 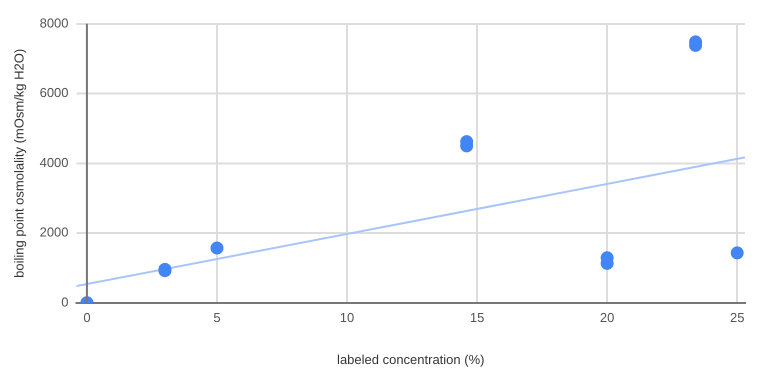 I want to click on y-tick-label: 6000, so click(x=54, y=92).